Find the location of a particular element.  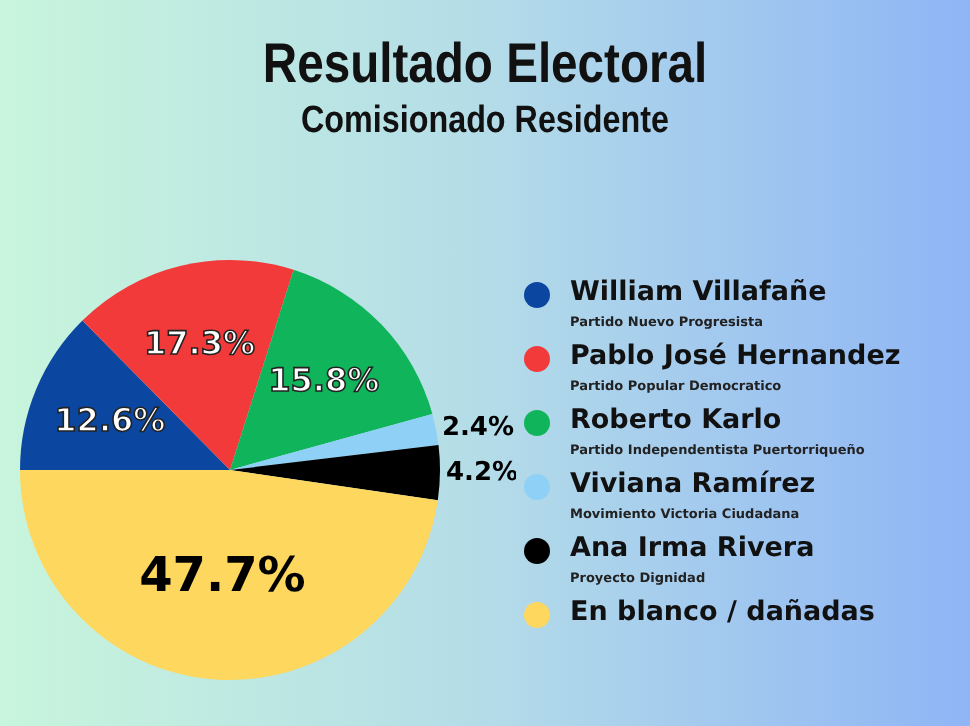

legend-label: Viviana Ramírez is located at coordinates (693, 484).